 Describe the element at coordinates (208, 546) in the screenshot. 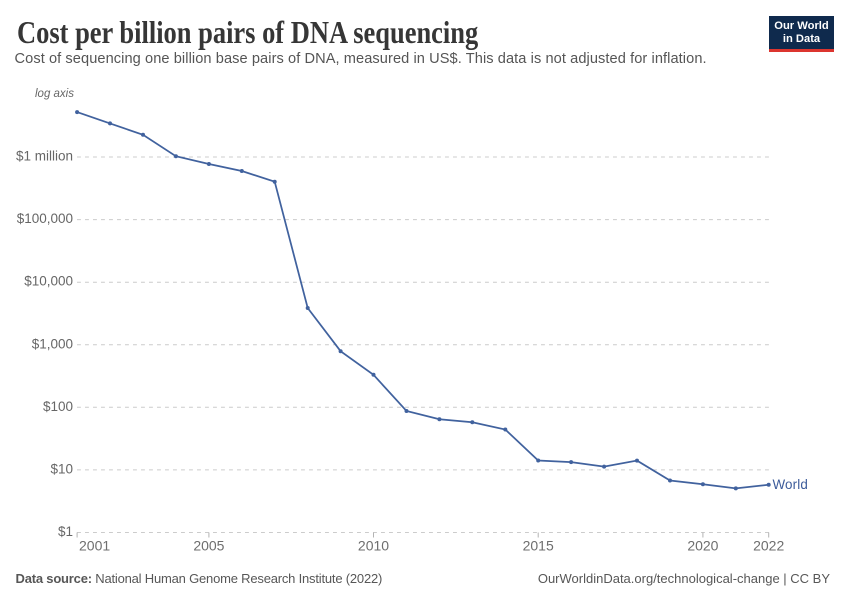

I see `svg-text: 2005` at that location.